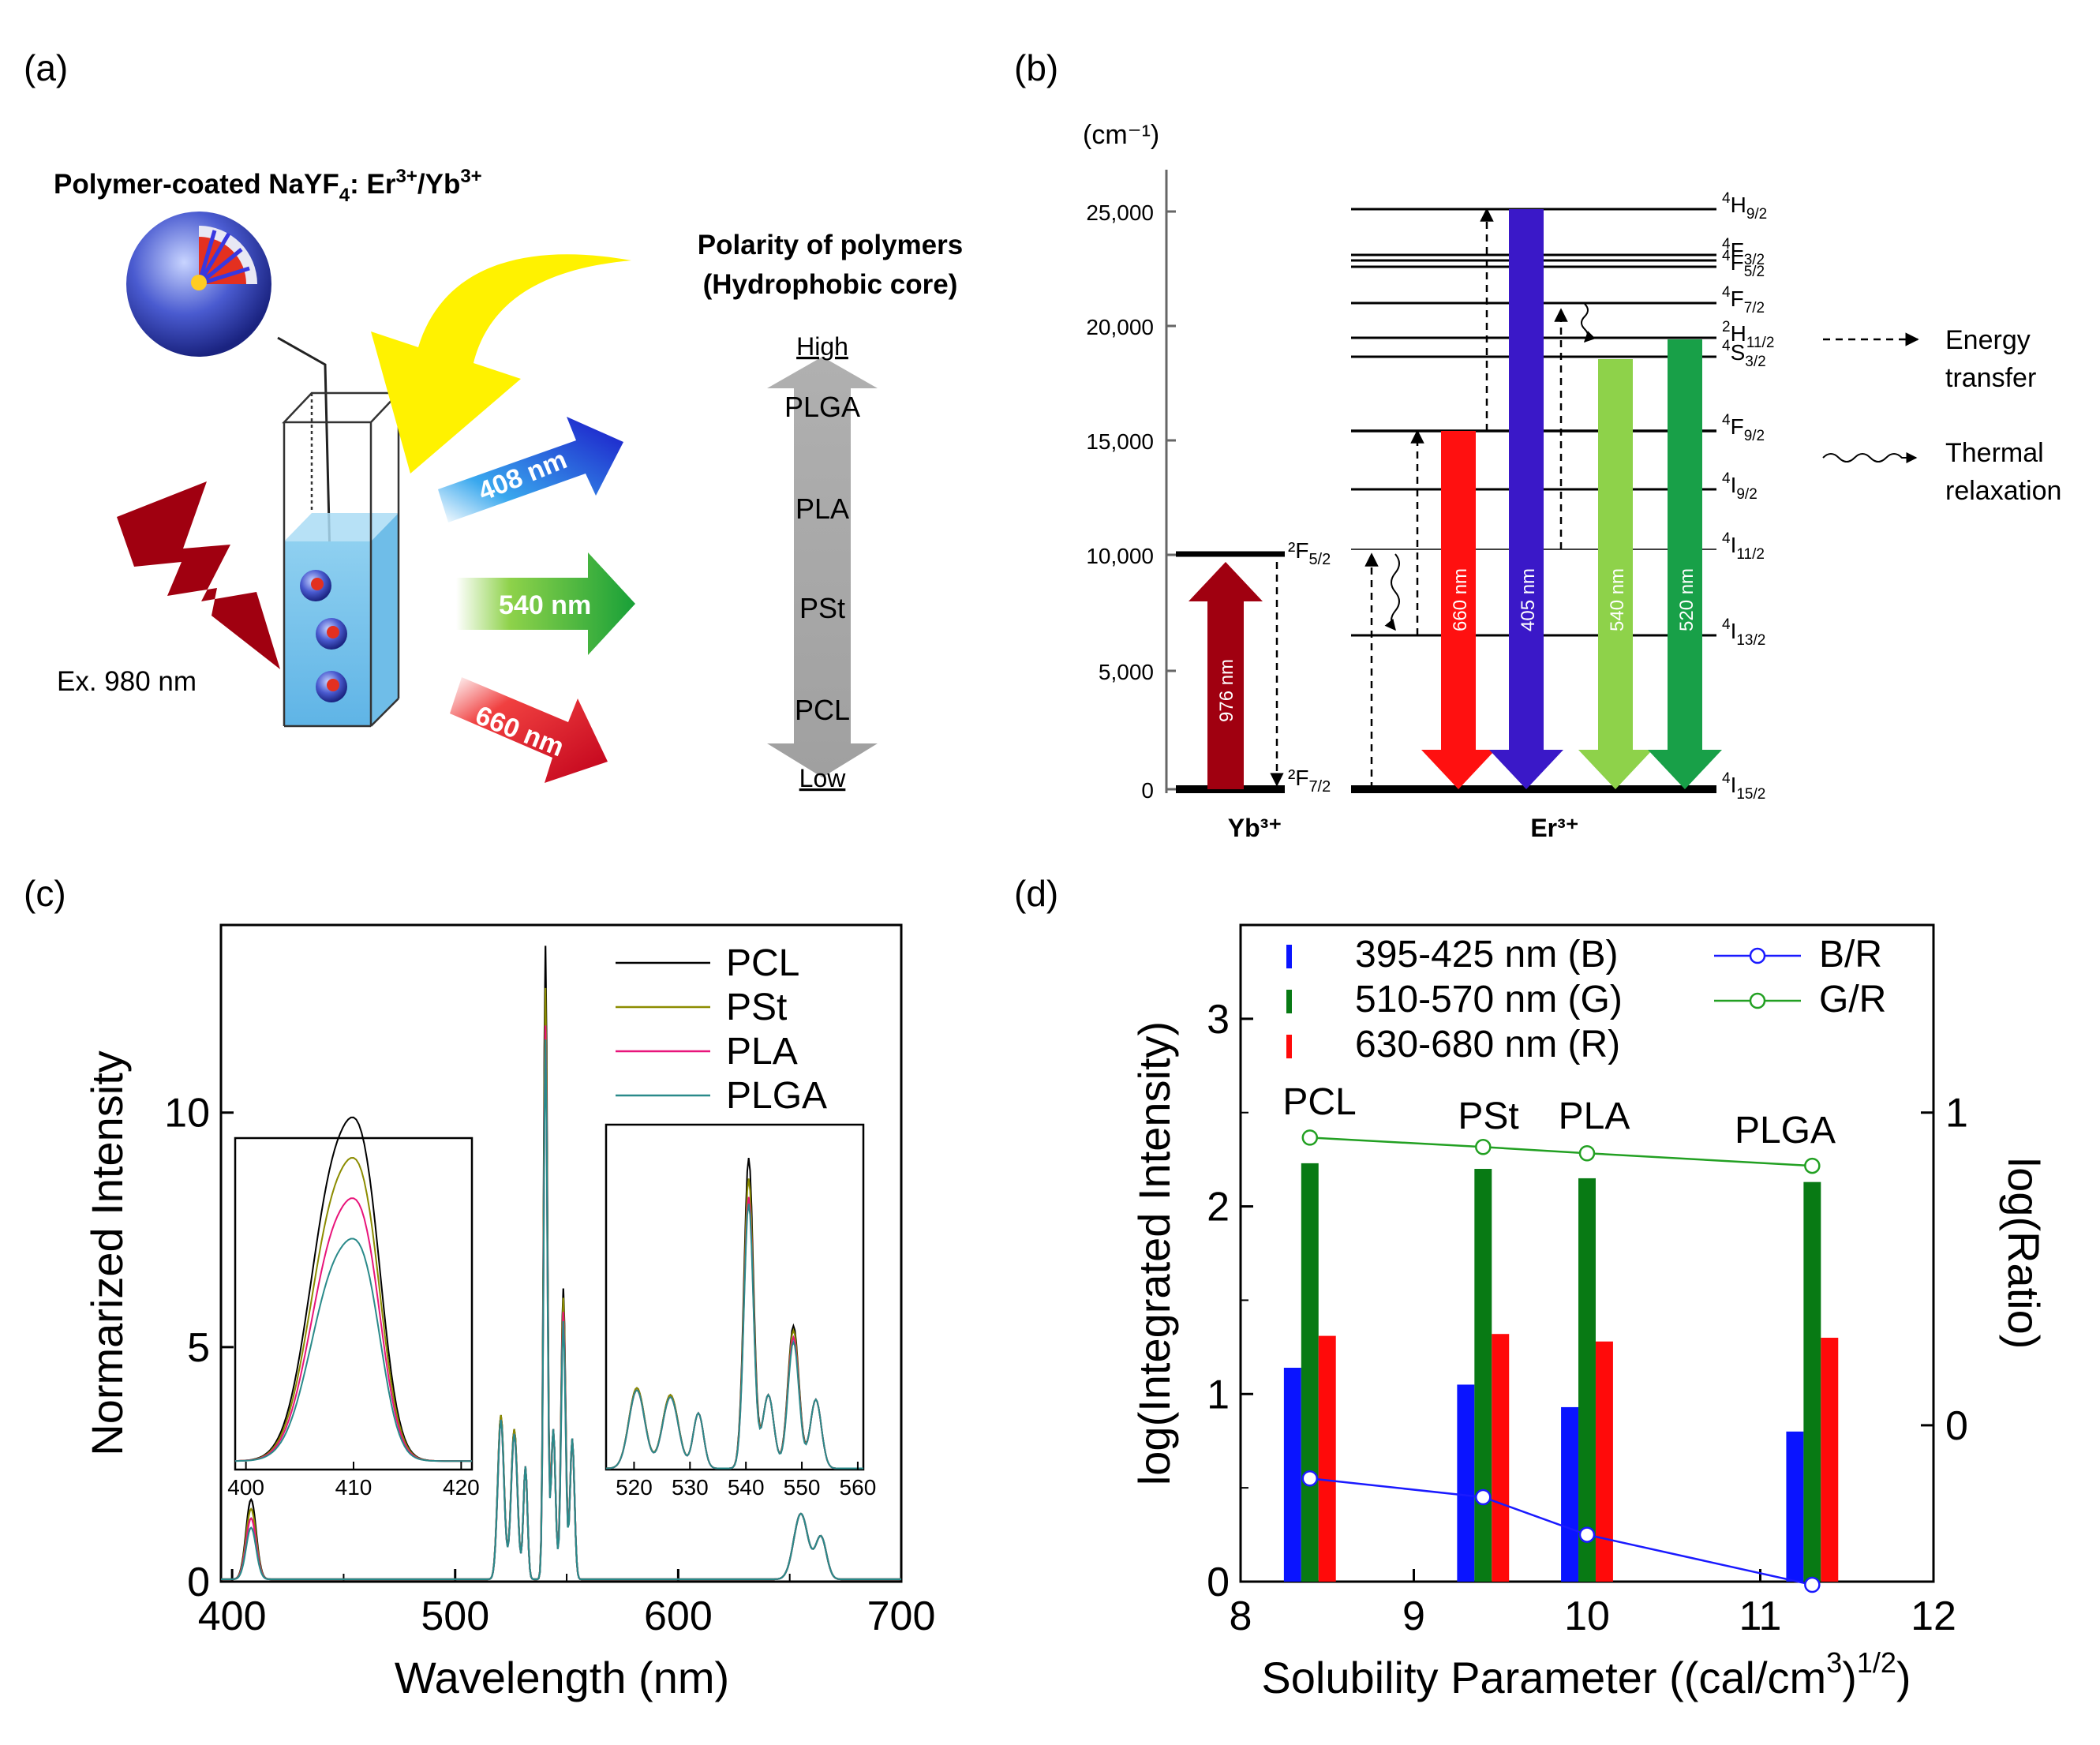 The height and width of the screenshot is (1745, 2100). Describe the element at coordinates (1528, 599) in the screenshot. I see `svg-text: 405 nm` at that location.